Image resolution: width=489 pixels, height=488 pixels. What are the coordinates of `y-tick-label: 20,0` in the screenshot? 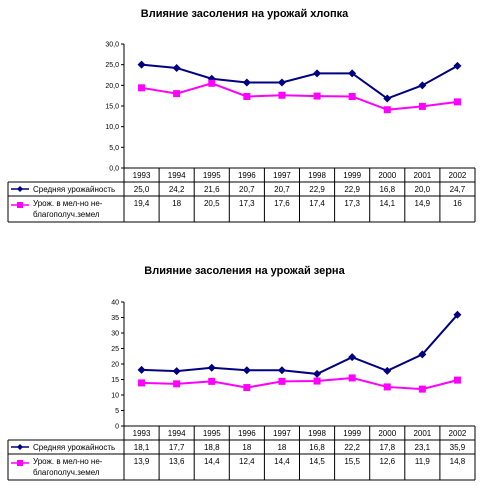 It's located at (112, 86).